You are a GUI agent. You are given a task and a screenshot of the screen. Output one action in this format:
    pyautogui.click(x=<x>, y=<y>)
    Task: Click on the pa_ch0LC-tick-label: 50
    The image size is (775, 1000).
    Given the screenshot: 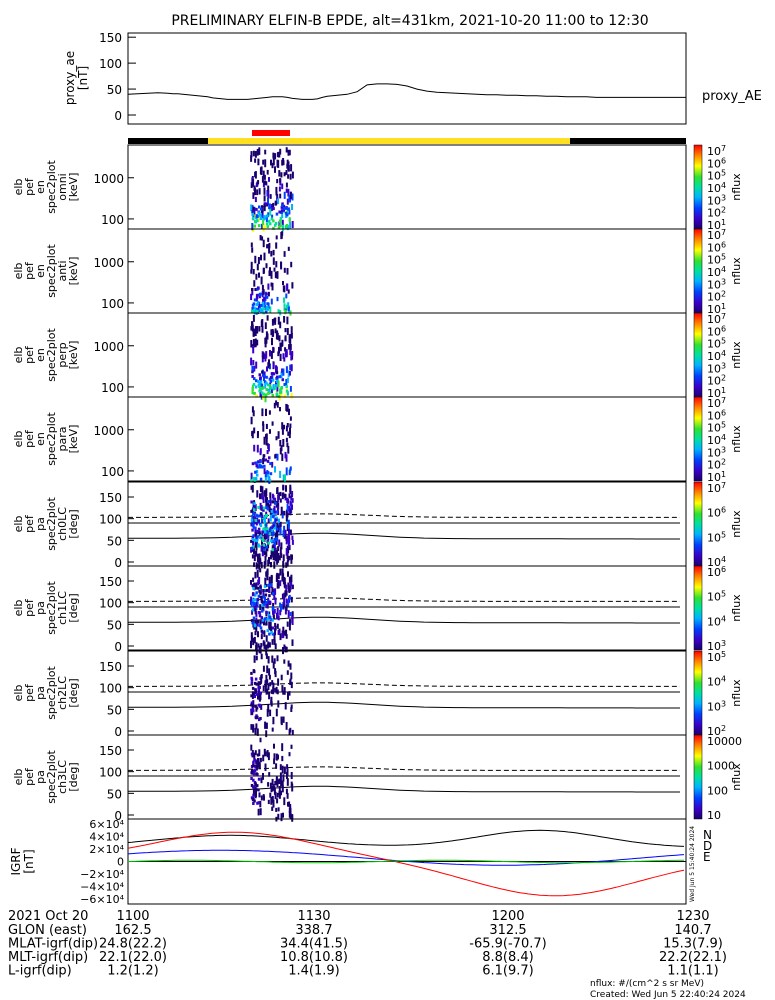 What is the action you would take?
    pyautogui.click(x=114, y=541)
    